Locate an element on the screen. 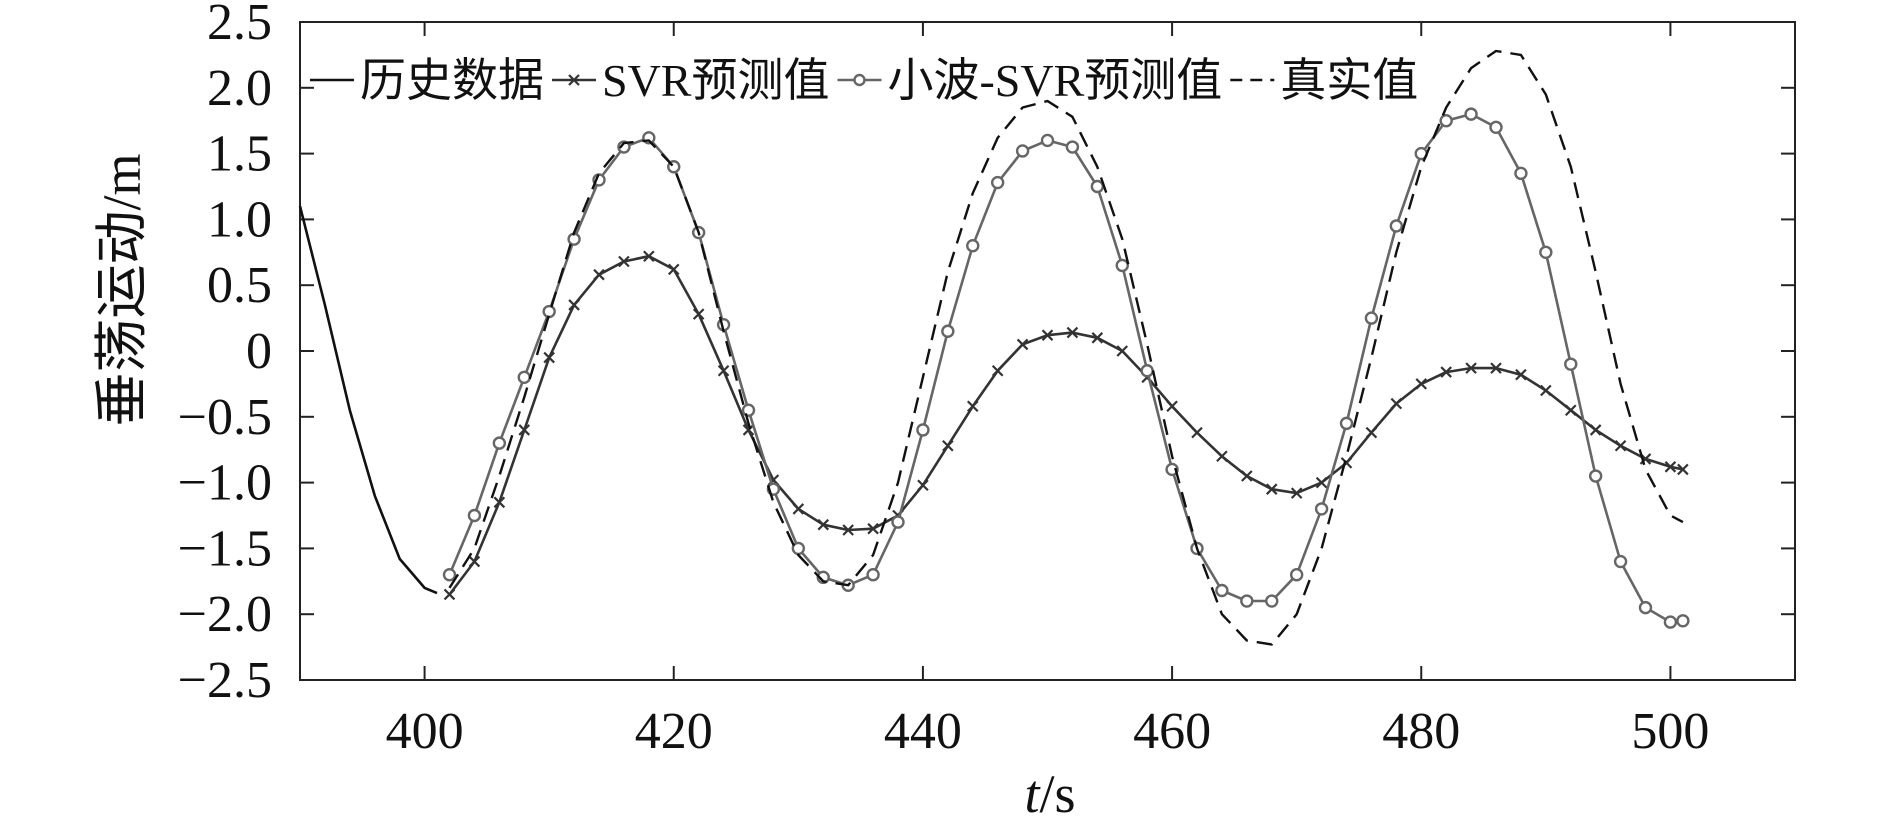  y-tick-label: 2.0 is located at coordinates (239, 88).